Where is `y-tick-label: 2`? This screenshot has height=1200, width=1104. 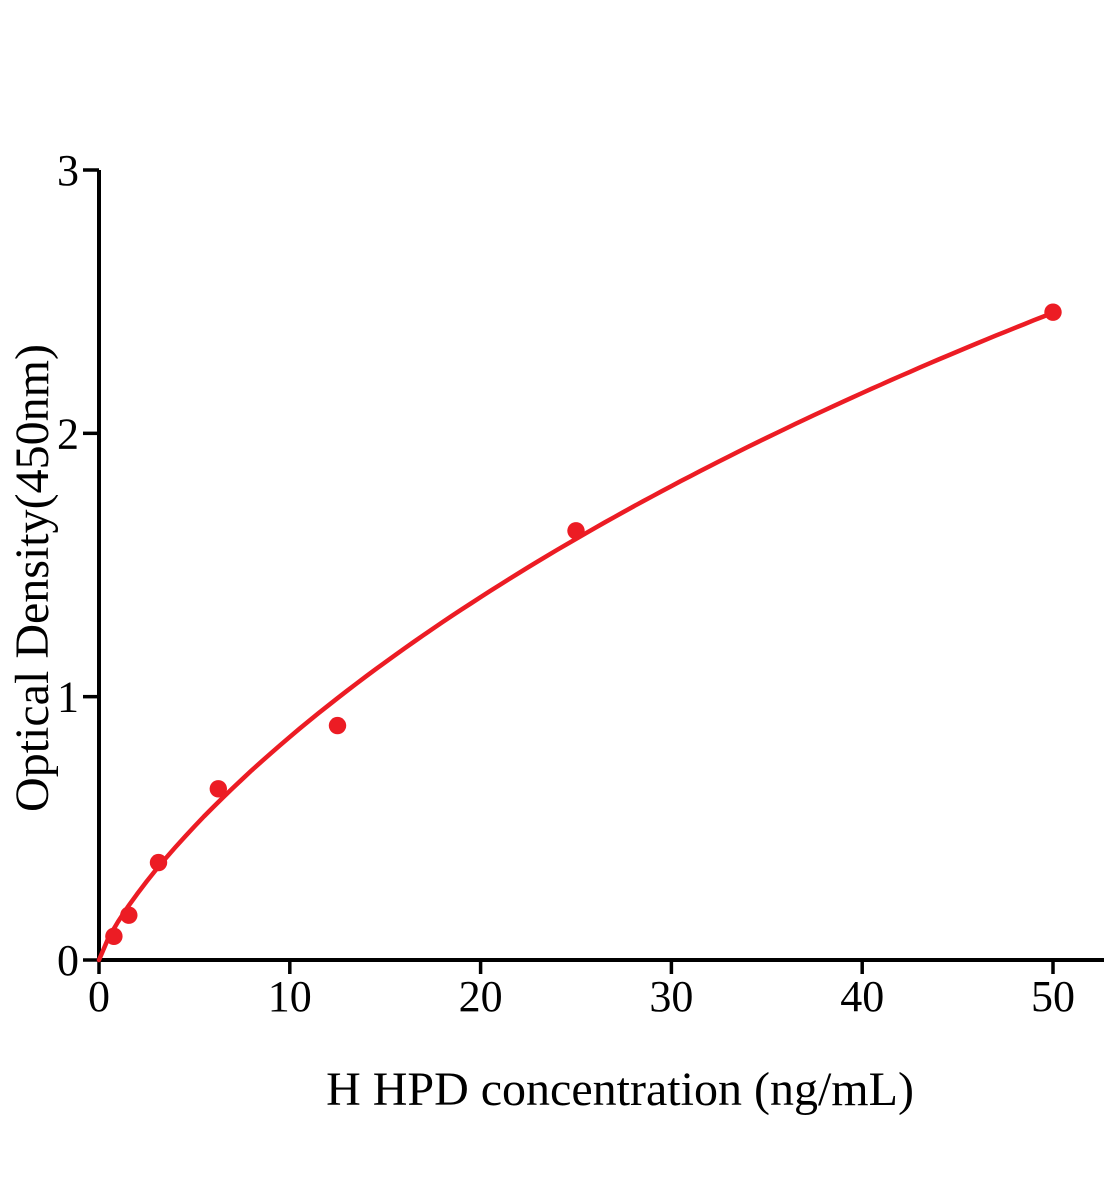
y-tick-label: 2 is located at coordinates (68, 433).